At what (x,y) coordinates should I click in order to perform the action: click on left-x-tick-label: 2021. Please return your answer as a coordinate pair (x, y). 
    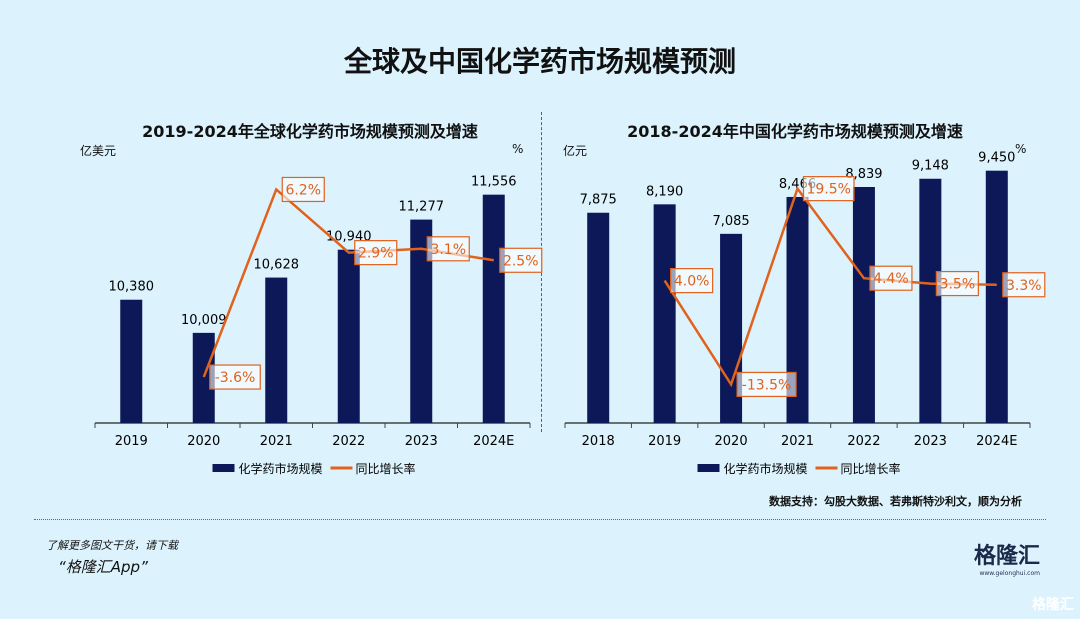
    Looking at the image, I should click on (276, 441).